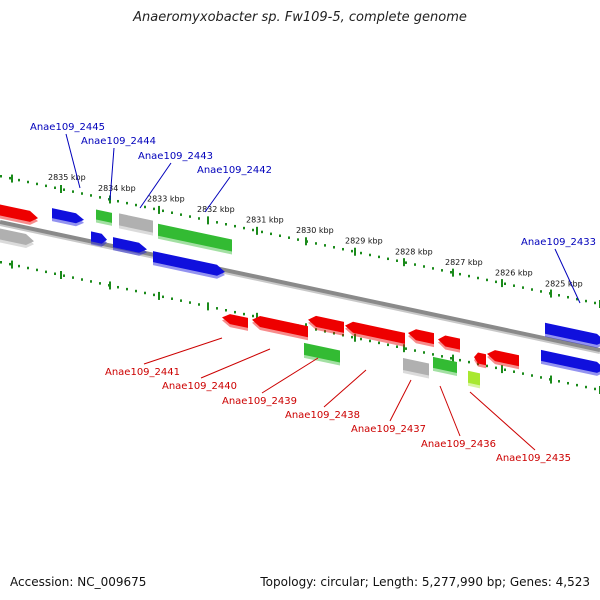 This screenshot has height=600, width=600. I want to click on accession-text: Accession: NC_009675, so click(78, 582).